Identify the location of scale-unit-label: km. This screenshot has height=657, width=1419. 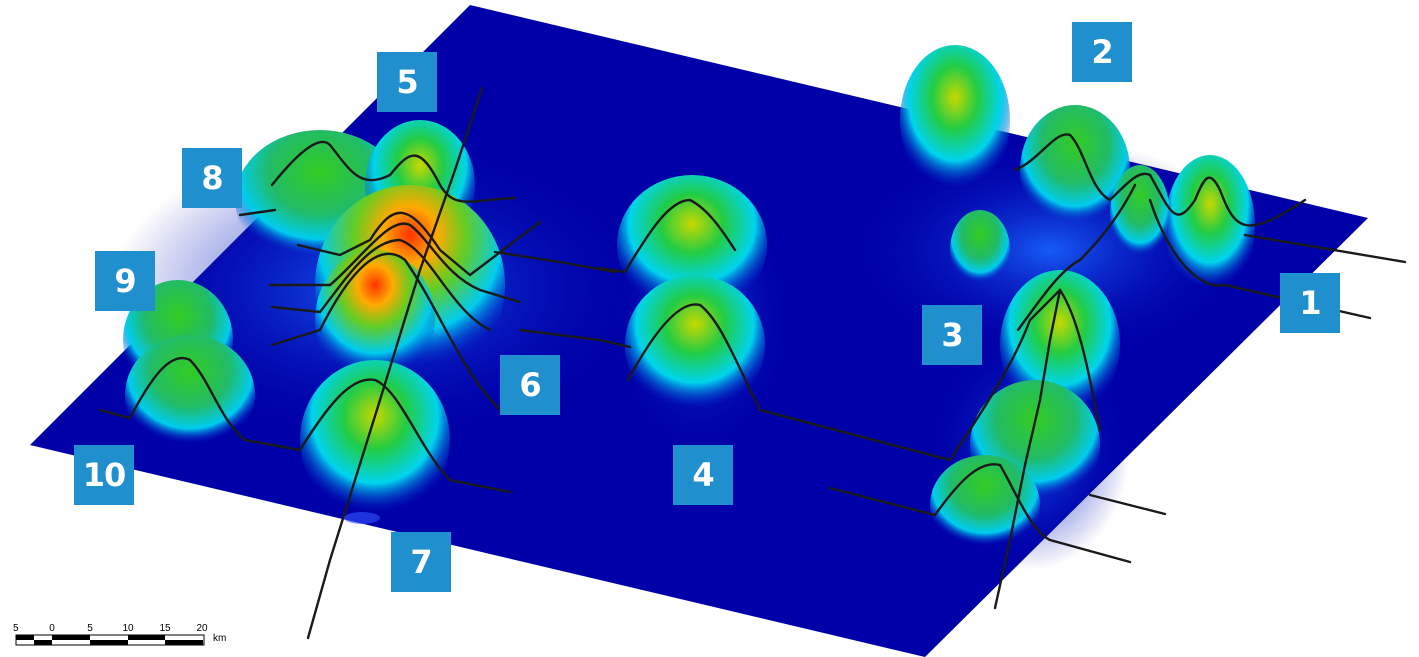
(219, 638).